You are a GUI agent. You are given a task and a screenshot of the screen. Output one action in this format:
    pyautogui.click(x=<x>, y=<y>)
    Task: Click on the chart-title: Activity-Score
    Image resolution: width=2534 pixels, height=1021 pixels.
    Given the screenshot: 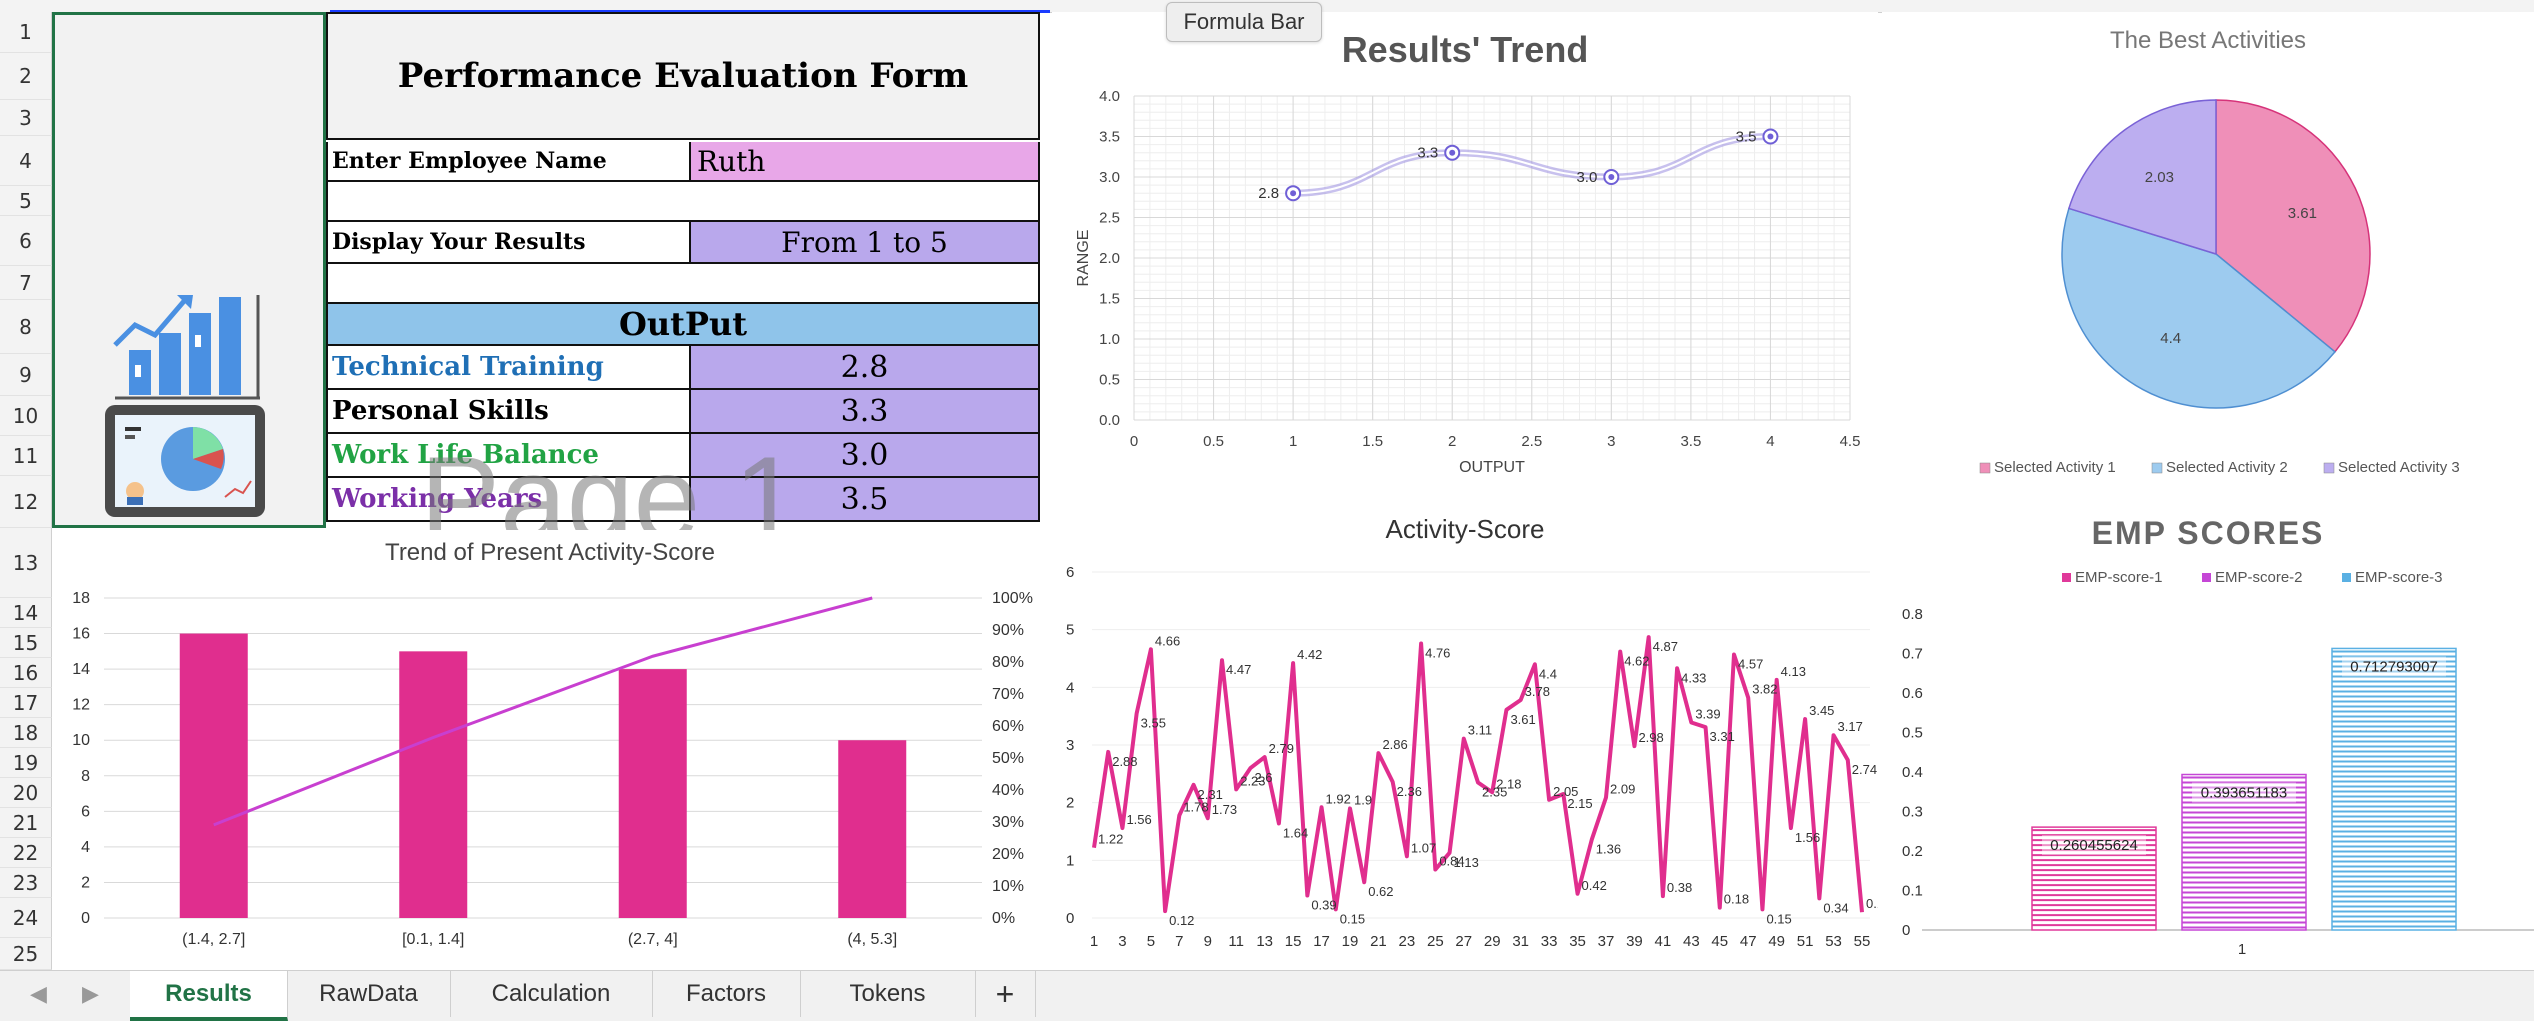 What is the action you would take?
    pyautogui.click(x=1465, y=529)
    